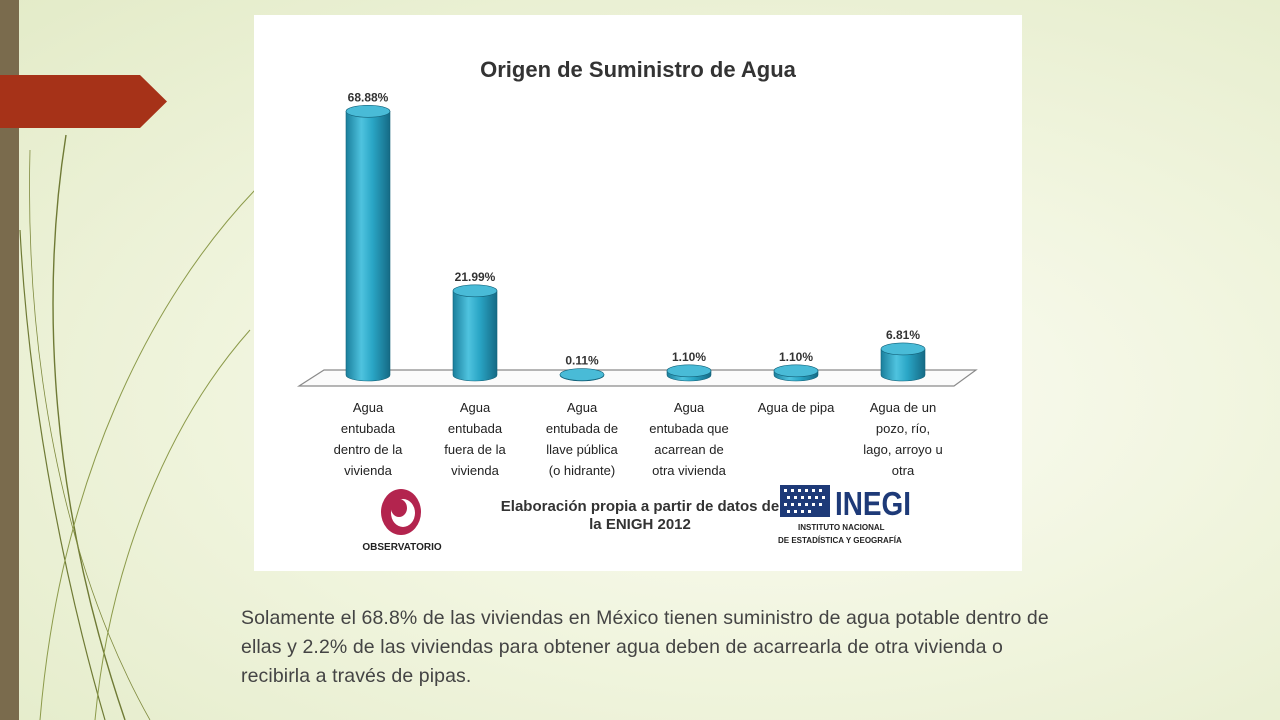 The width and height of the screenshot is (1280, 720). What do you see at coordinates (840, 540) in the screenshot?
I see `inegi-subtitle-line-2: DE ESTADÍSTICA Y GEOGRAFÍA` at bounding box center [840, 540].